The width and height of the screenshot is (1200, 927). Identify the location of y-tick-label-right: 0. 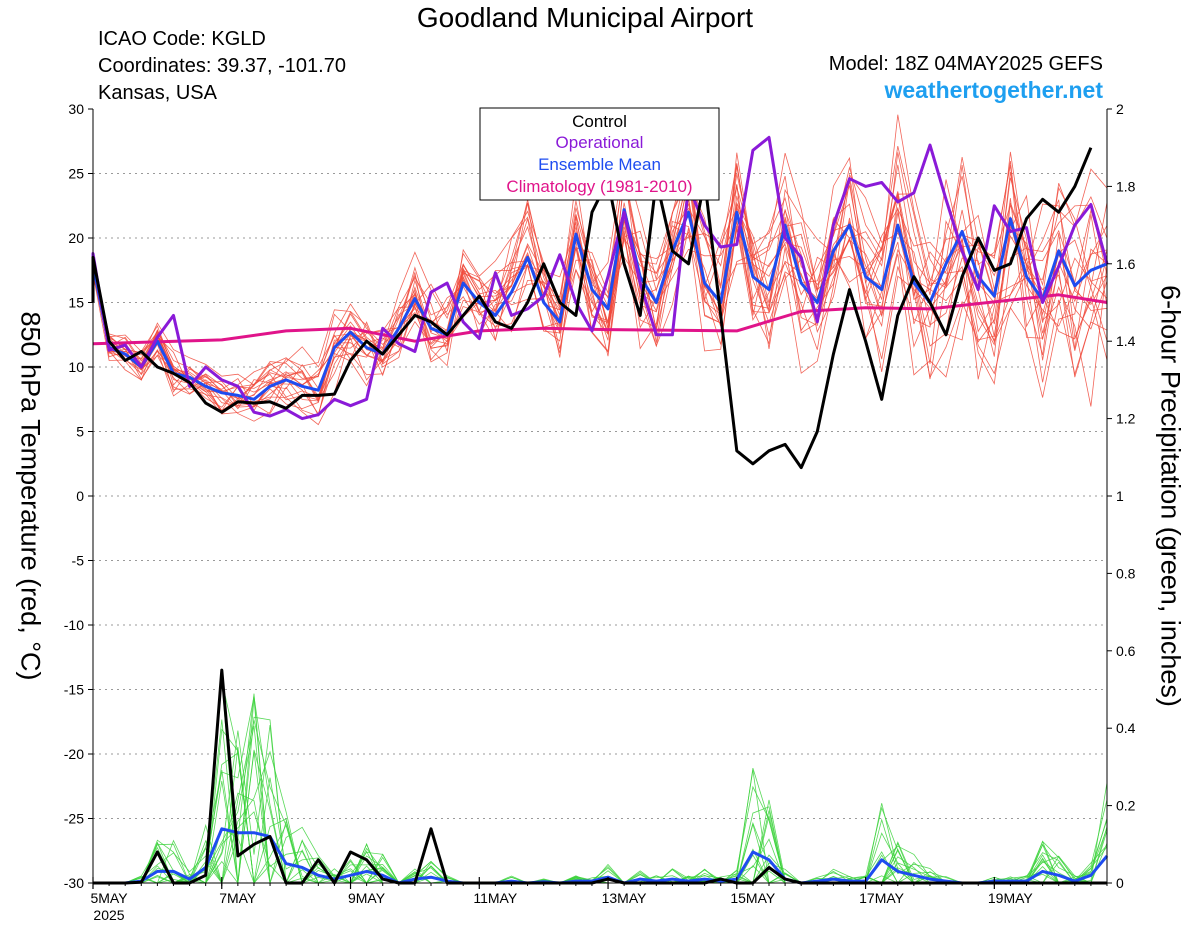
(1120, 883).